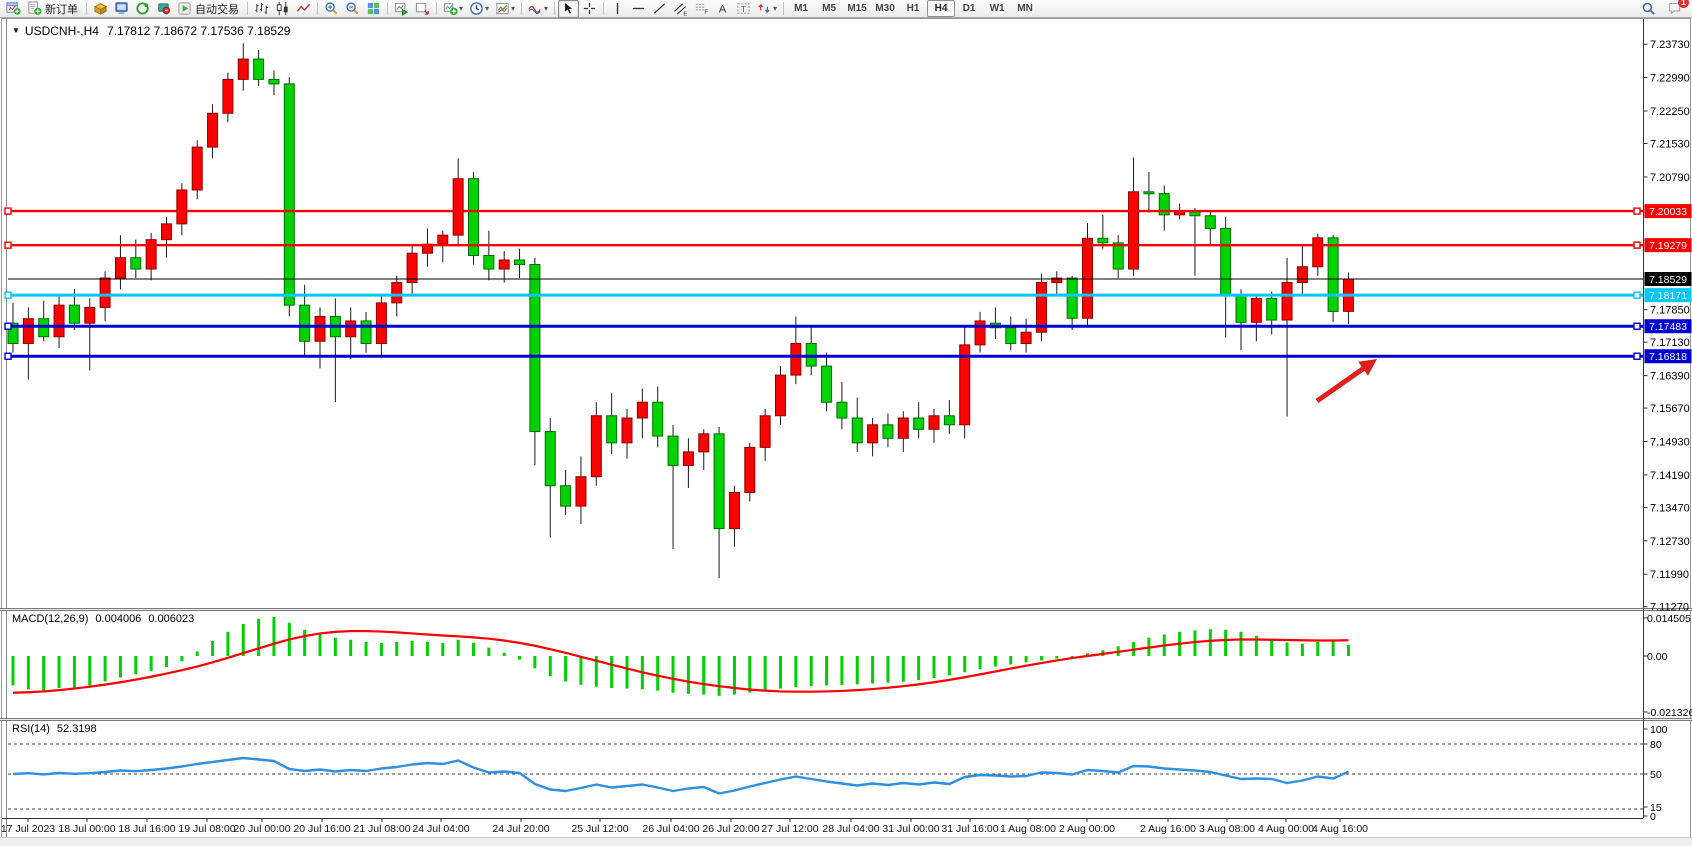 The image size is (1692, 846). Describe the element at coordinates (941, 8) in the screenshot. I see `timeframe-h4-button: H4` at that location.